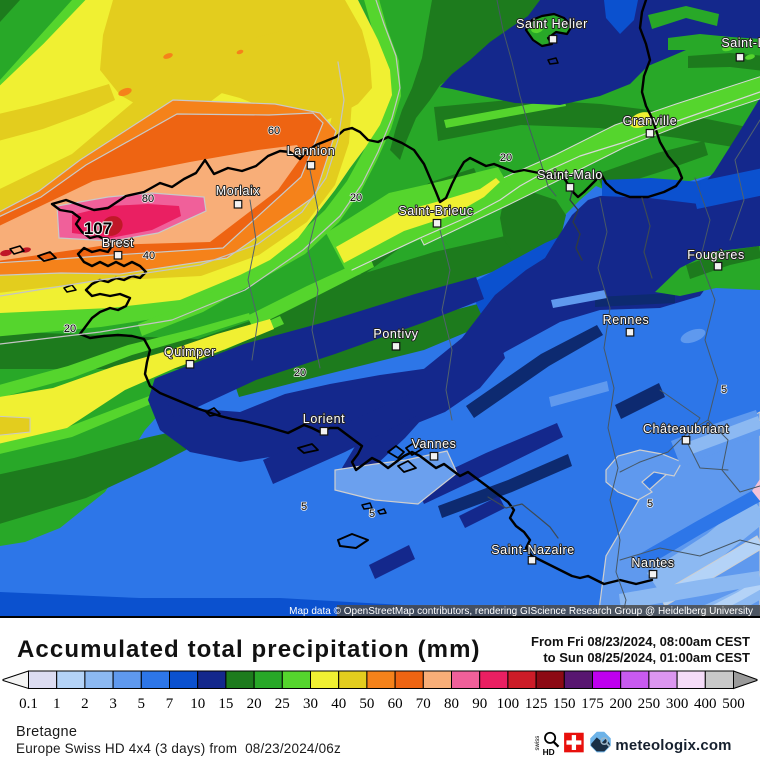  I want to click on svg-text: Morlaix, so click(238, 191).